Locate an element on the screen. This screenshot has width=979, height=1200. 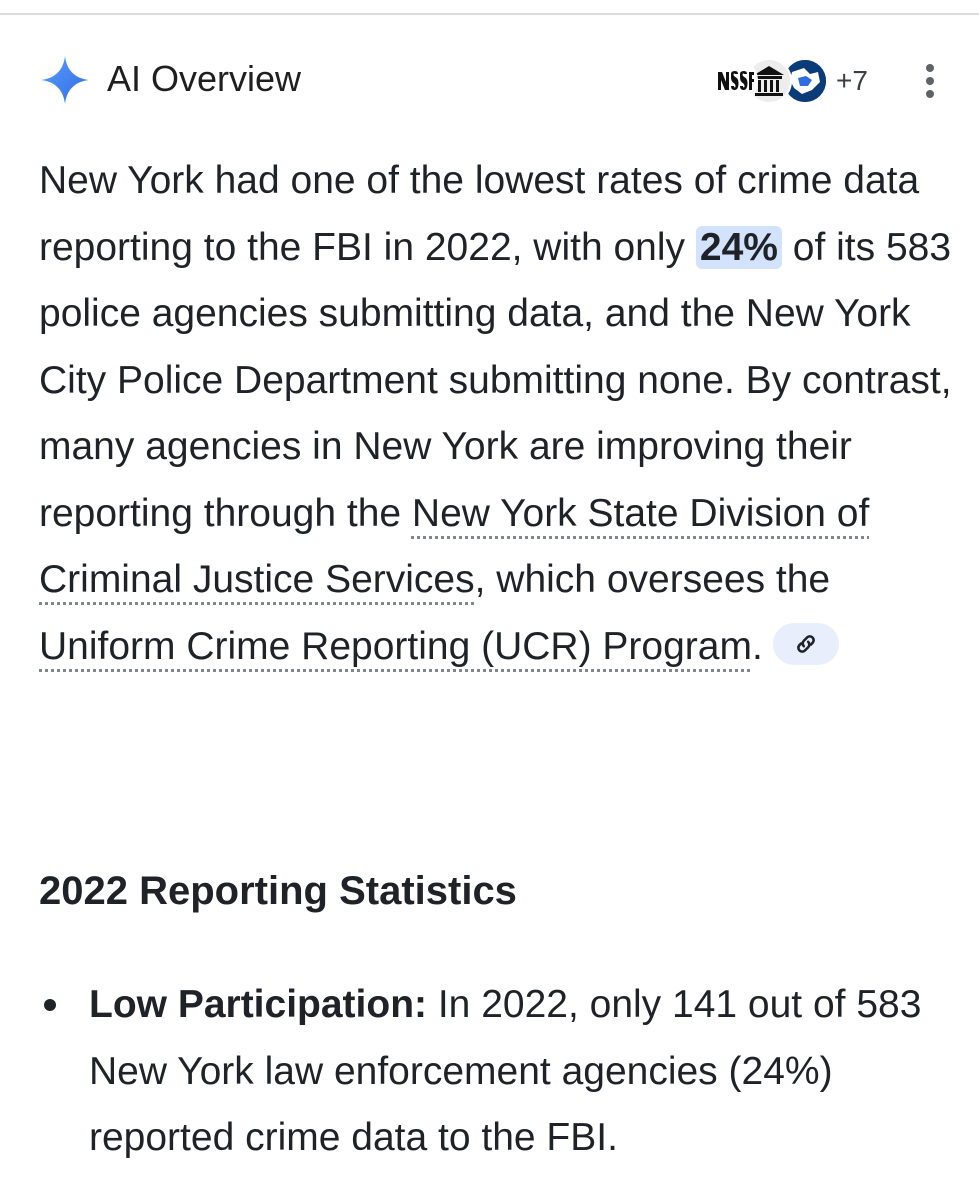
highlighted-stat: 24% is located at coordinates (738, 247).